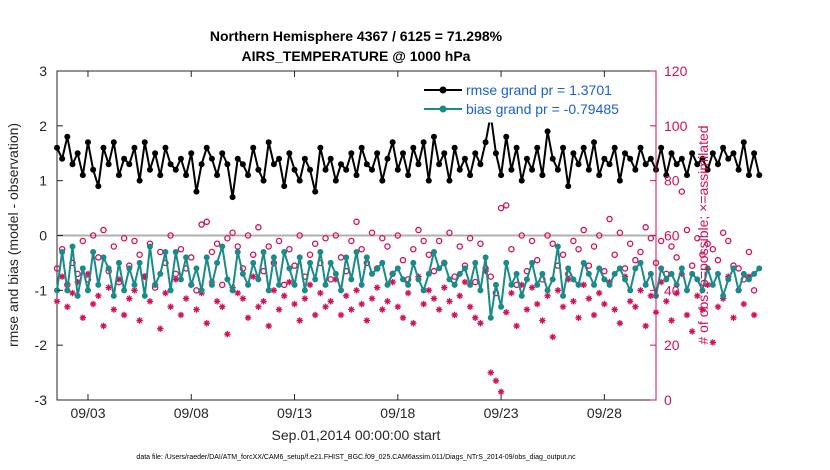  What do you see at coordinates (13, 235) in the screenshot?
I see `y-axis-label: rmse and bias (model - observation)` at bounding box center [13, 235].